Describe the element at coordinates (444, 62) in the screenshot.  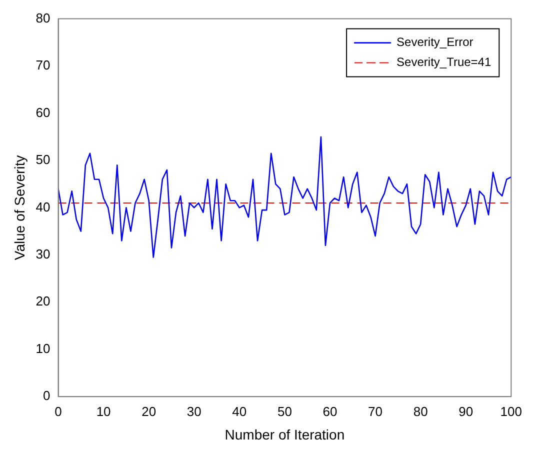
I see `legend-label: Severity_True=41` at that location.